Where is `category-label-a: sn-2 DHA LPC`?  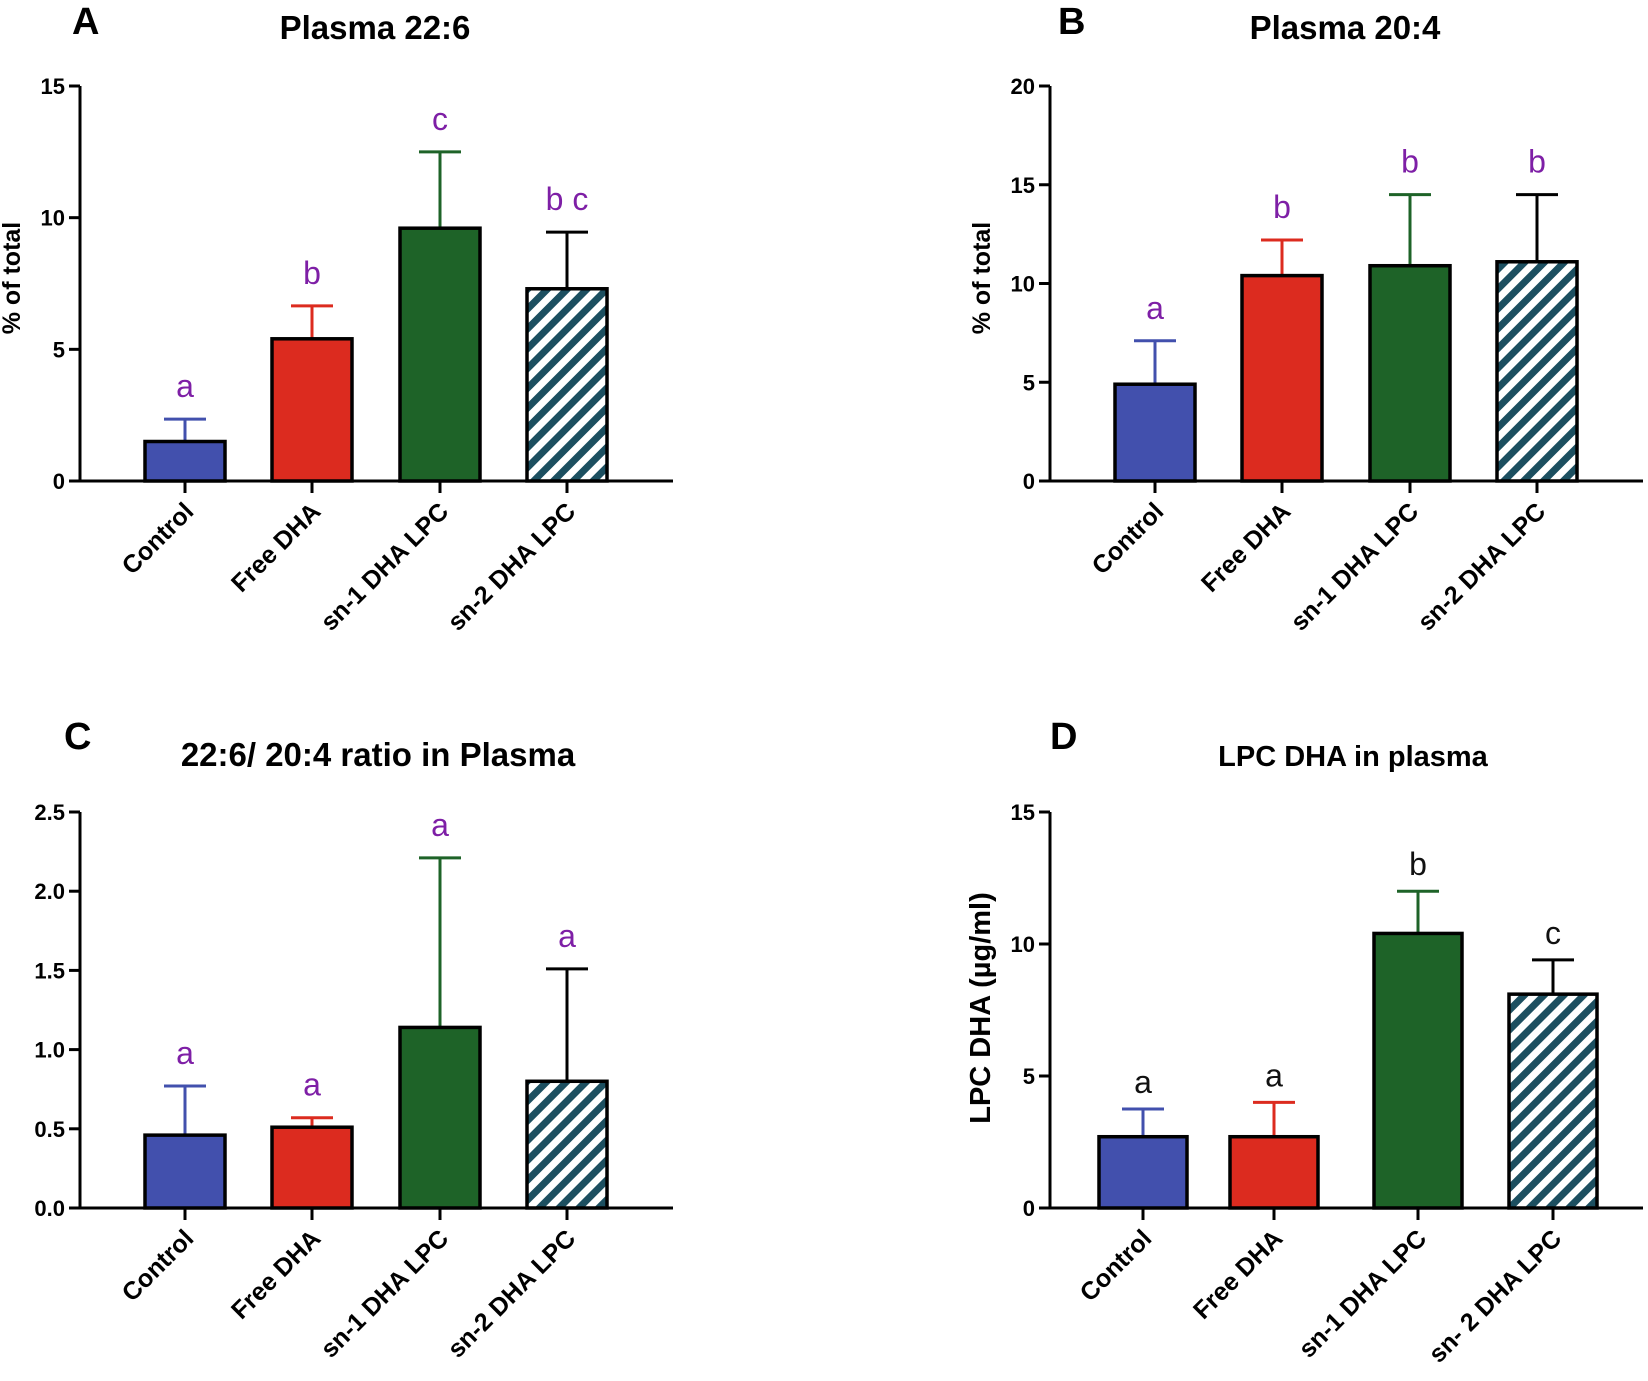
category-label-a: sn-2 DHA LPC is located at coordinates (511, 566).